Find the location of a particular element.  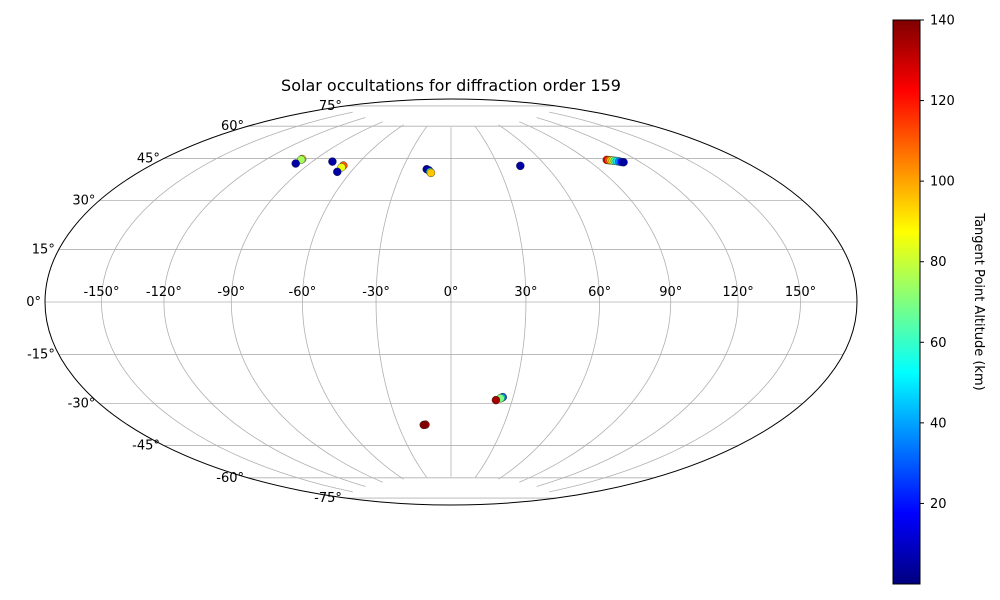

latitude-tick-label: 30° is located at coordinates (83, 201).